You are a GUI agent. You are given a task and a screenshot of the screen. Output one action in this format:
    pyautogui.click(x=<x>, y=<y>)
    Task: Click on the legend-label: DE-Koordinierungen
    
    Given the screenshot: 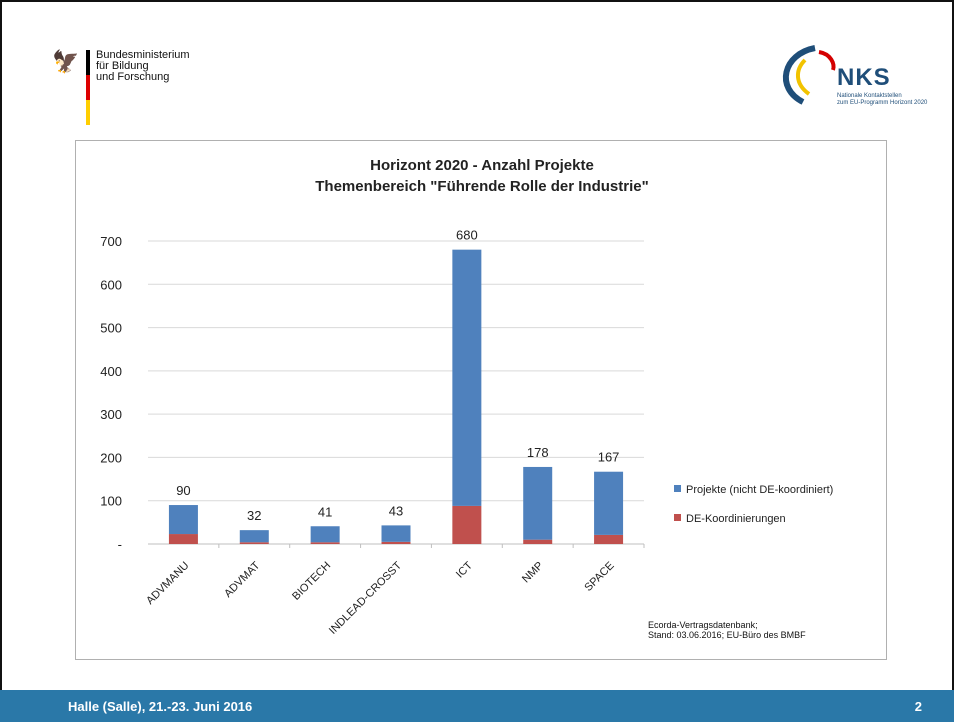 What is the action you would take?
    pyautogui.click(x=736, y=519)
    